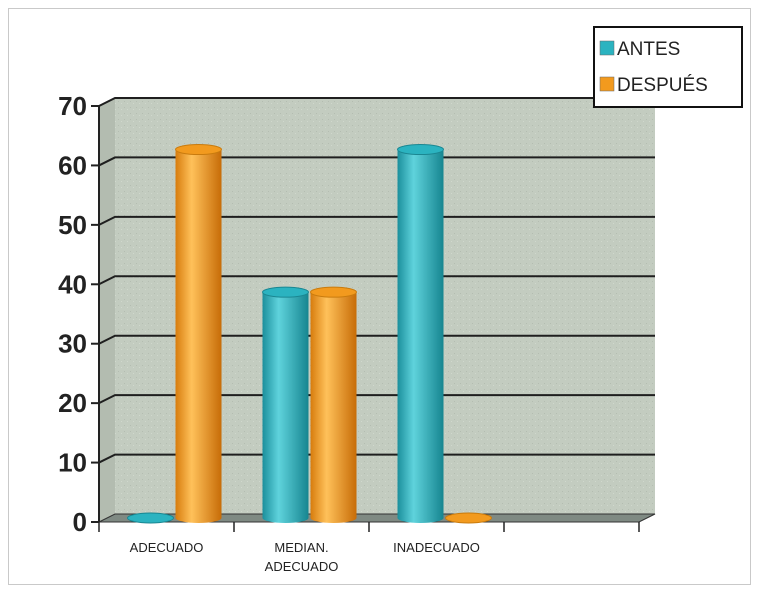 Image resolution: width=757 pixels, height=591 pixels. What do you see at coordinates (107, 310) in the screenshot?
I see `chart-side-wall` at bounding box center [107, 310].